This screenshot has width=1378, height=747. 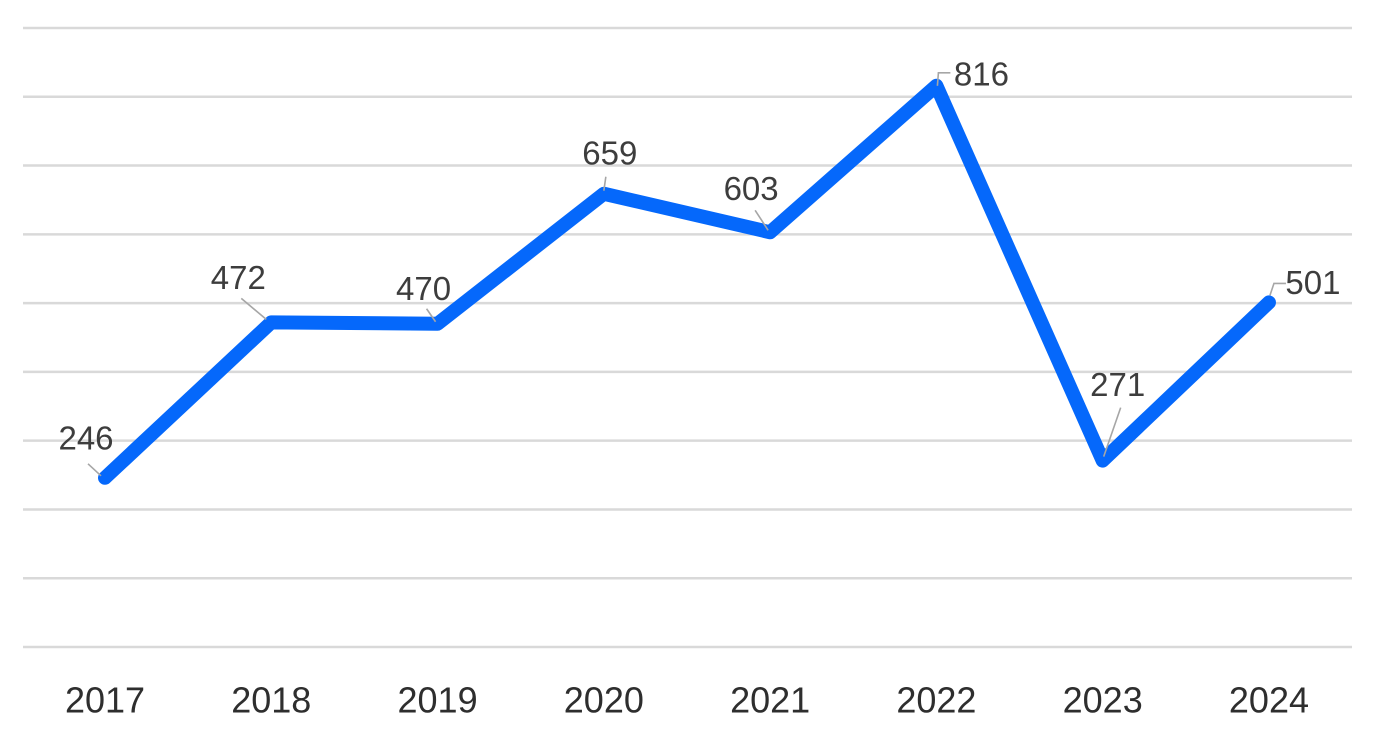 I want to click on x-axis-label: 2018, so click(x=271, y=700).